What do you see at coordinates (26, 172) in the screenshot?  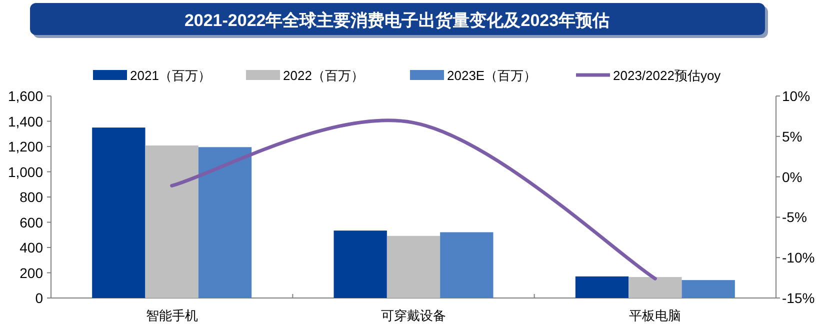 I see `y-tick-label: 1,000` at bounding box center [26, 172].